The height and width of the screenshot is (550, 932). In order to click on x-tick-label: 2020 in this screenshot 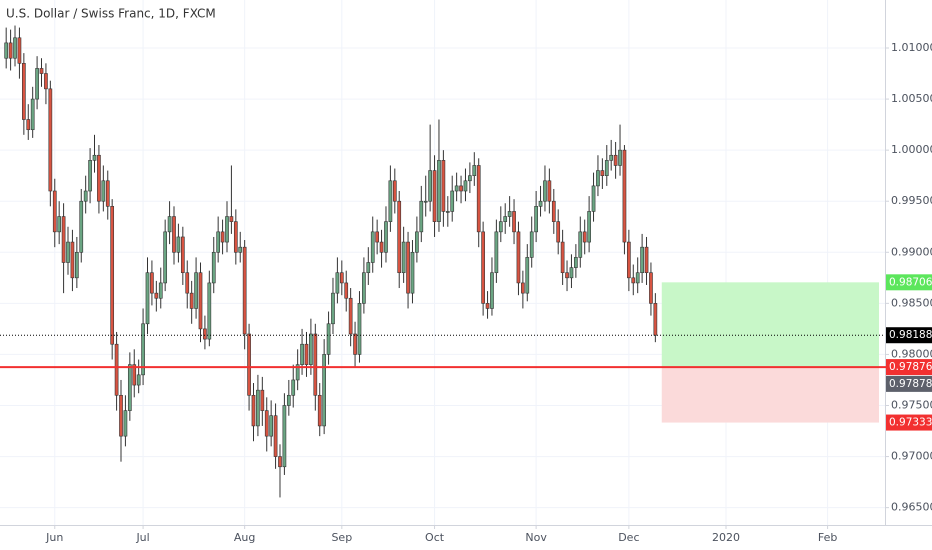, I will do `click(726, 537)`.